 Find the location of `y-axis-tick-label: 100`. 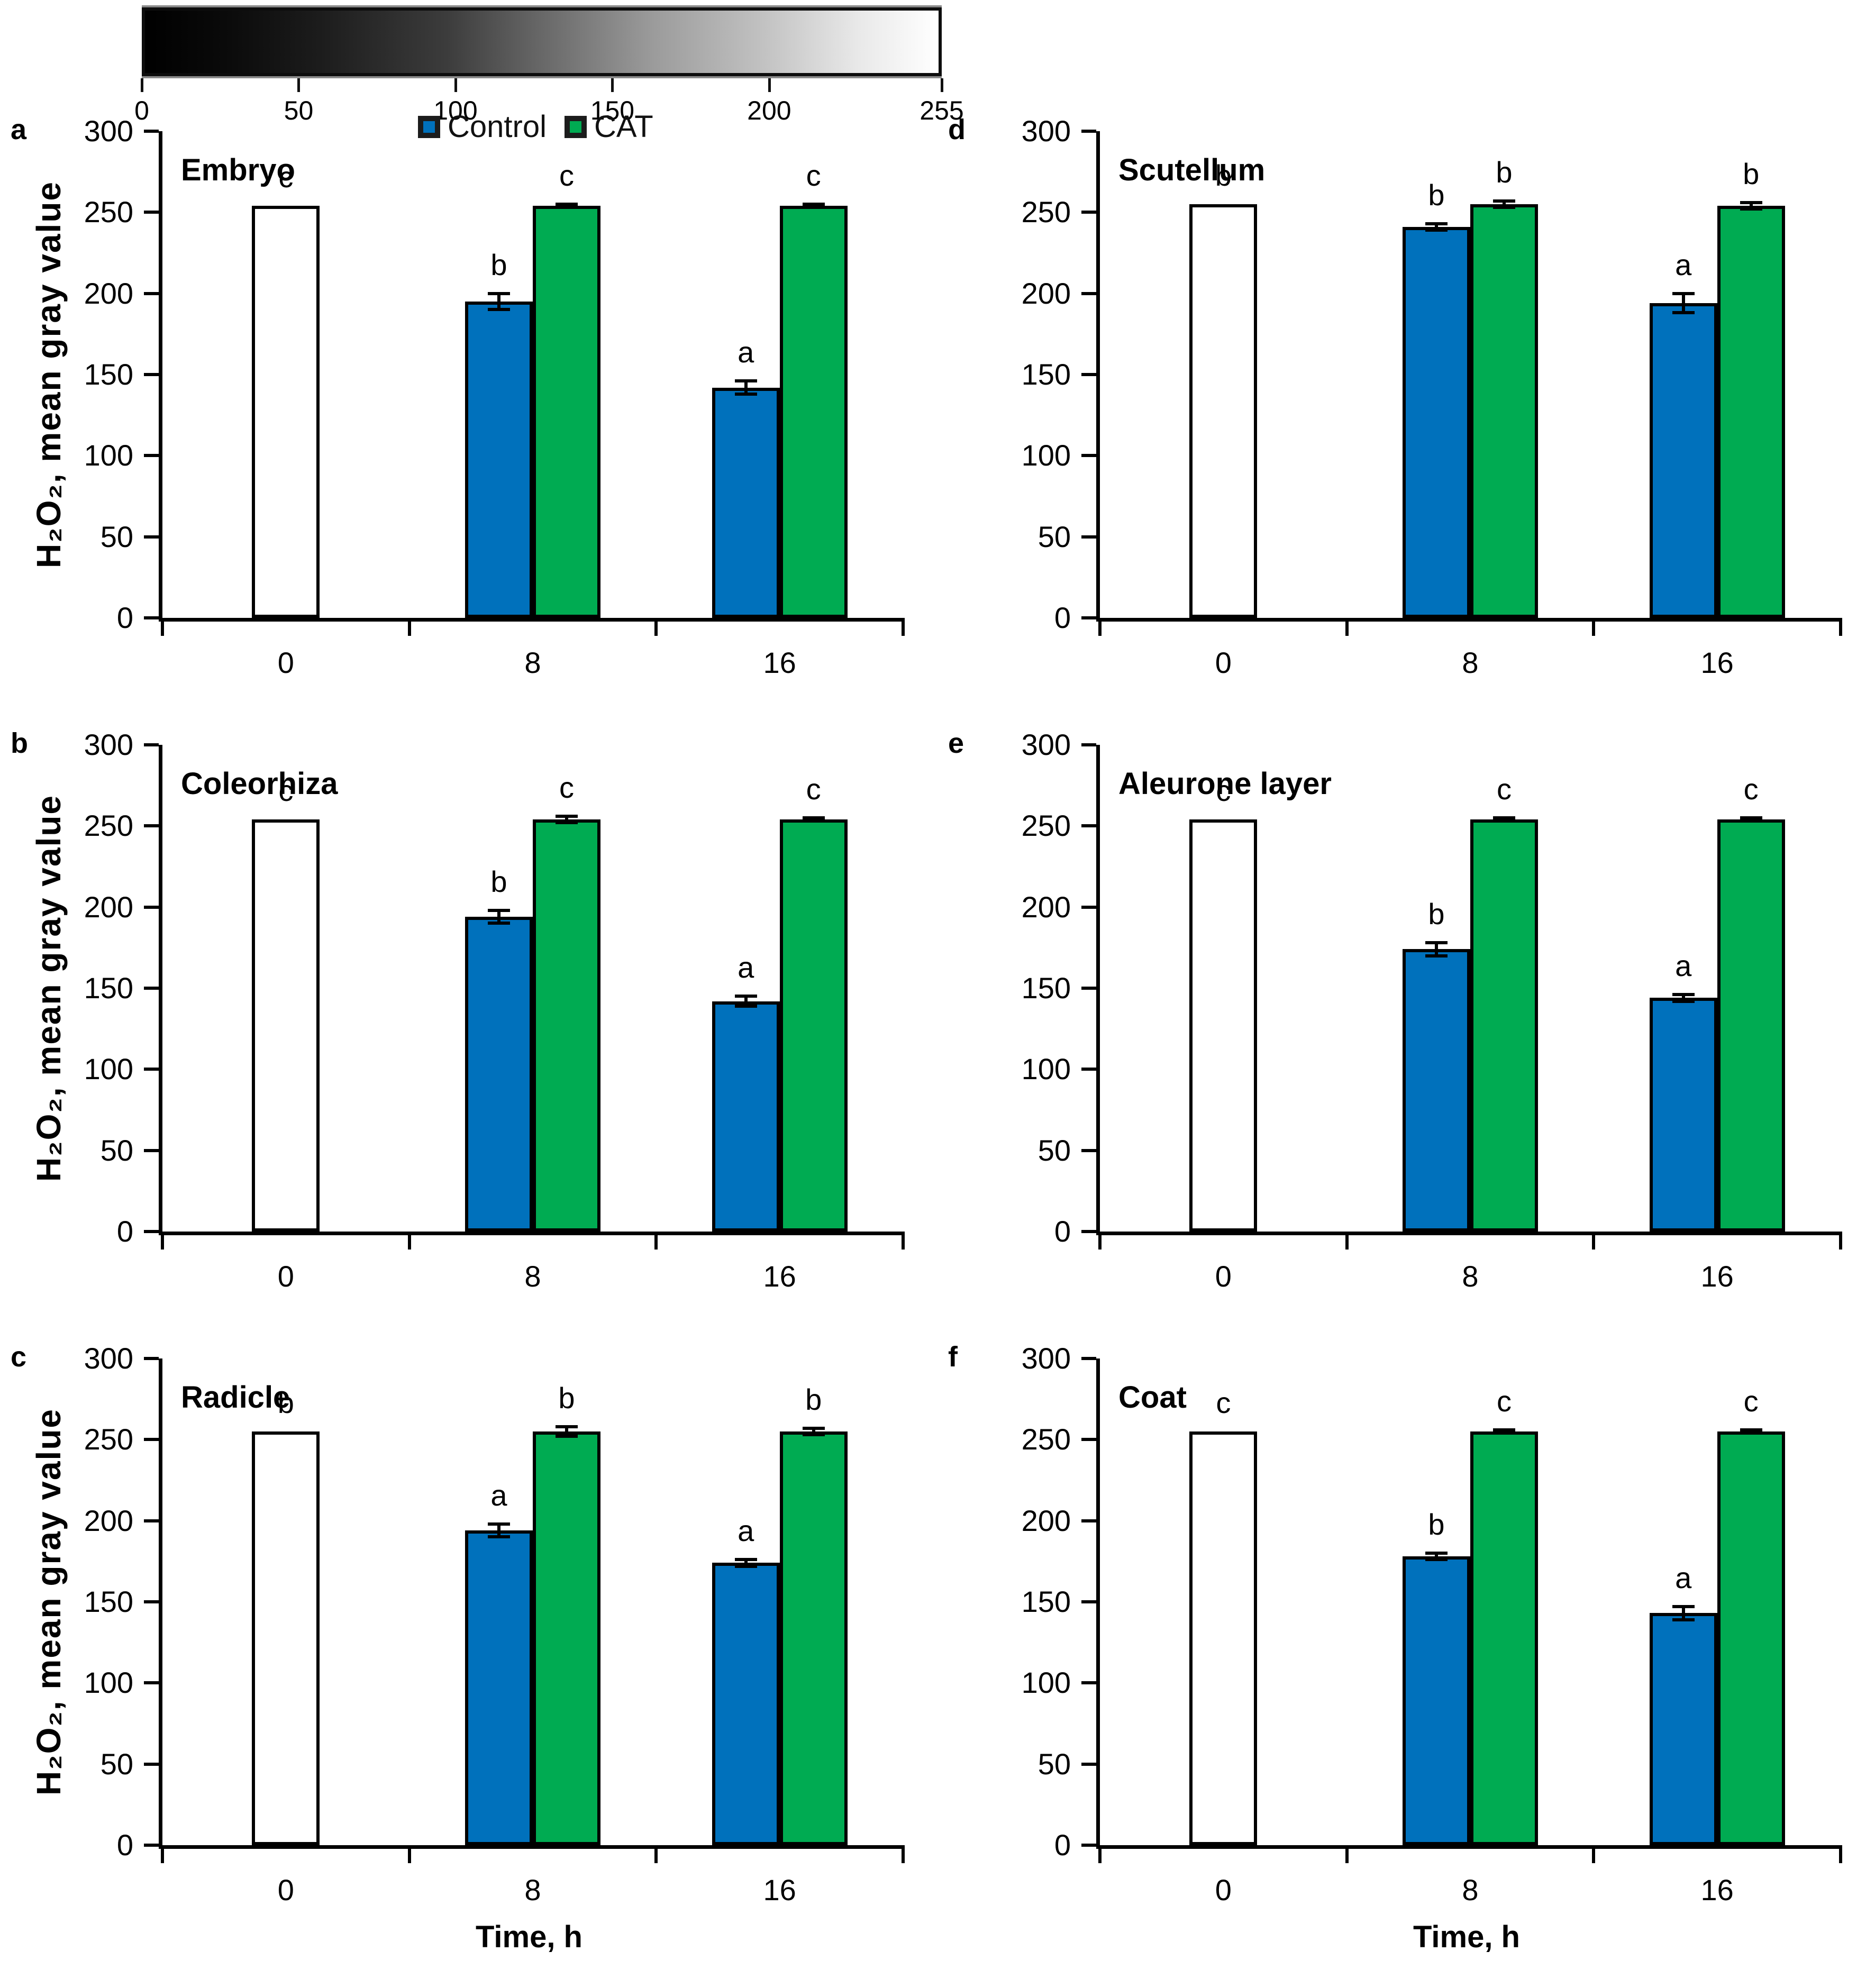

y-axis-tick-label: 100 is located at coordinates (109, 1069).